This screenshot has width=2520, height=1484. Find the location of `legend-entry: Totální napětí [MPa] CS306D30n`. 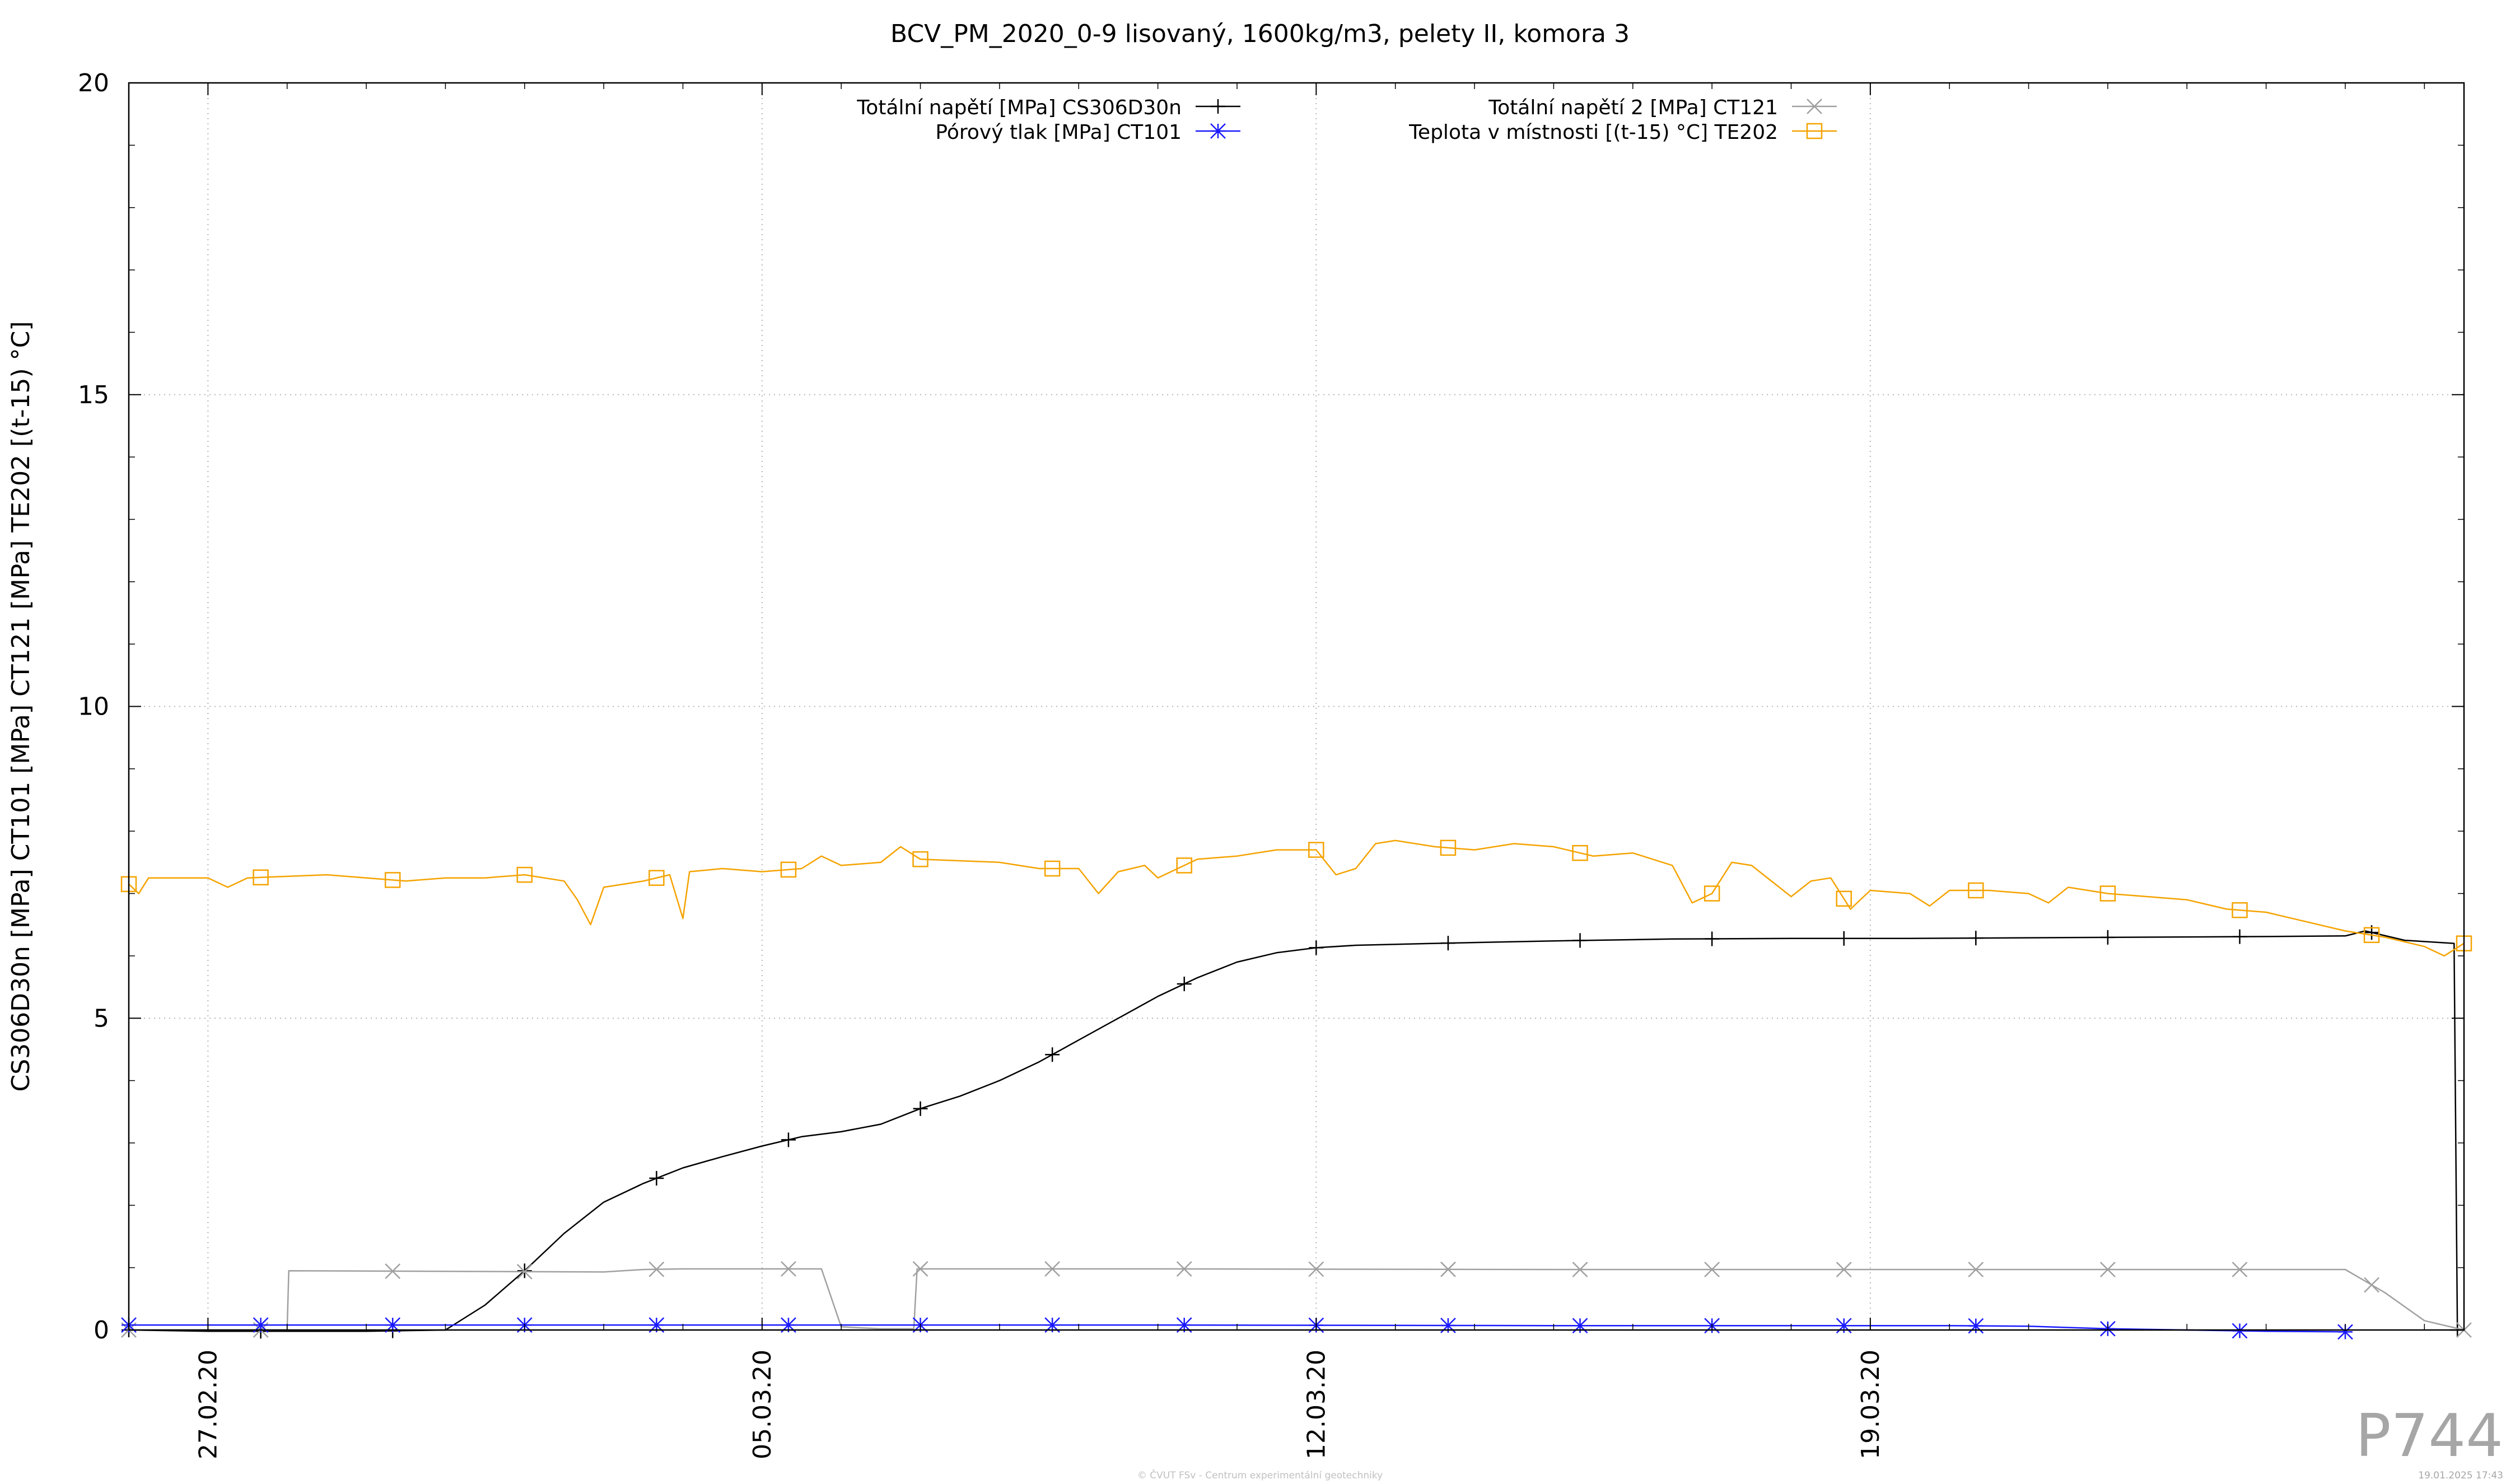

legend-entry: Totální napětí [MPa] CS306D30n is located at coordinates (1048, 108).